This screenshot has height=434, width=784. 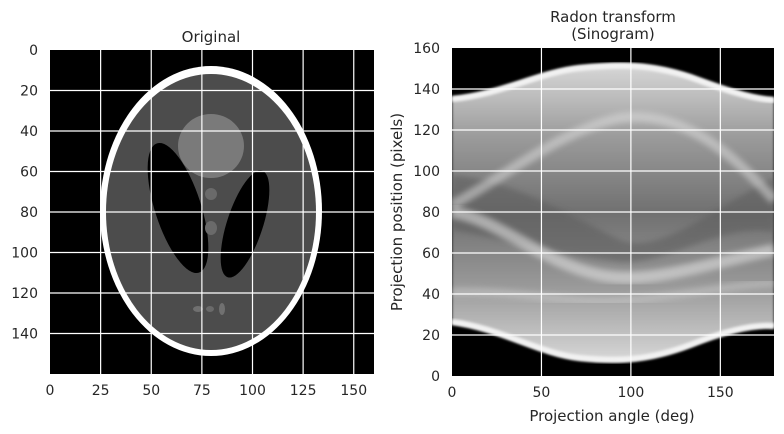 What do you see at coordinates (50, 391) in the screenshot?
I see `original-x-tick-label: 0` at bounding box center [50, 391].